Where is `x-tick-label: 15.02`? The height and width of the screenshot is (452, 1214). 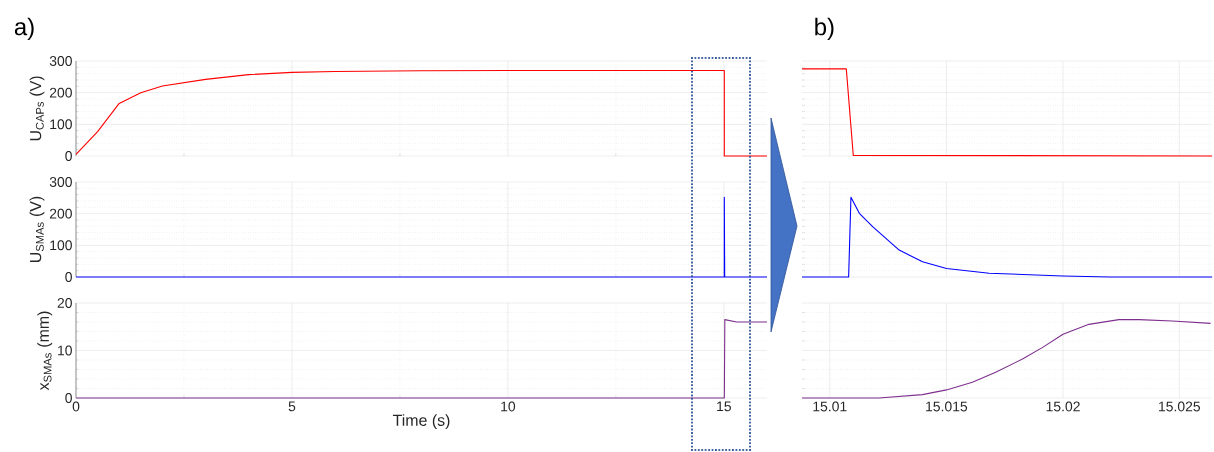 x-tick-label: 15.02 is located at coordinates (1063, 406).